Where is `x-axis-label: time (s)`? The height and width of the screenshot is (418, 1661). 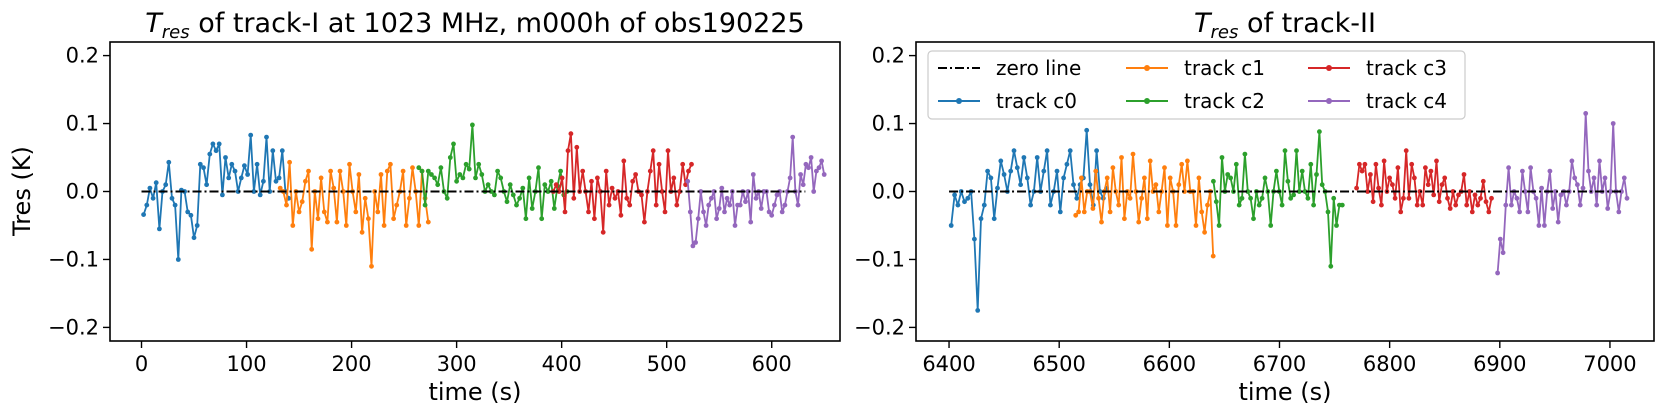 x-axis-label: time (s) is located at coordinates (1284, 392).